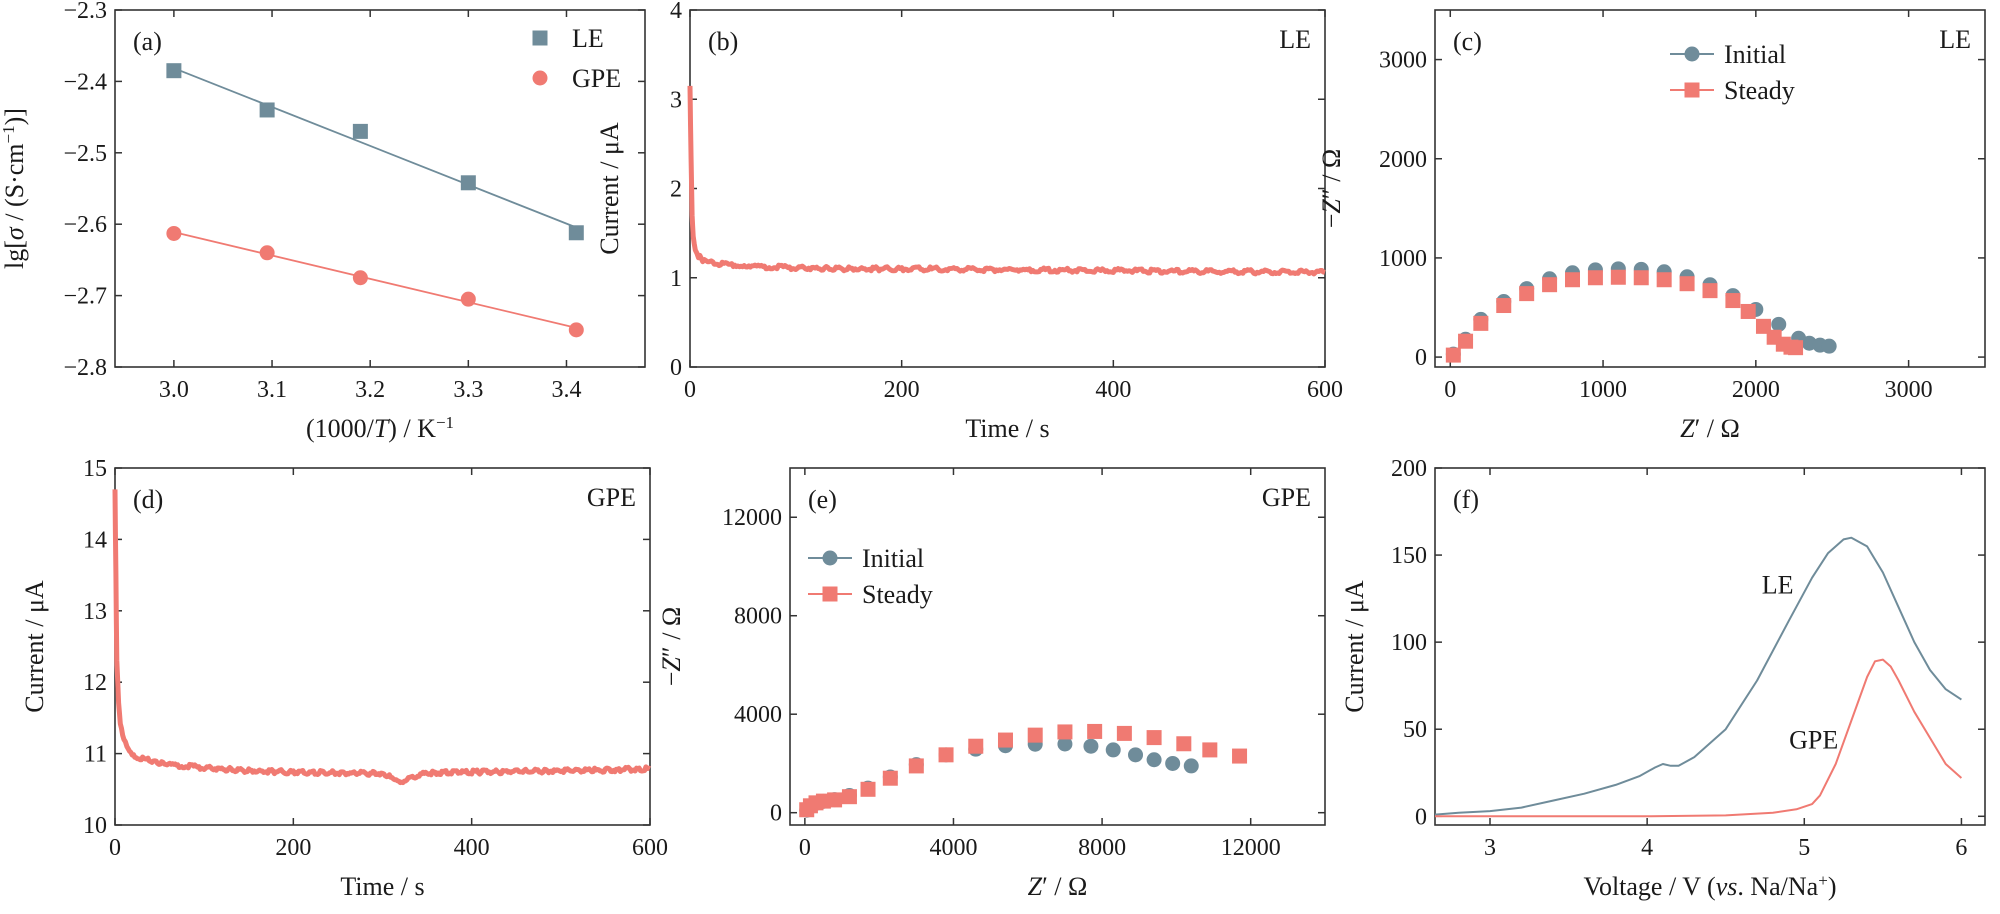 Image resolution: width=2000 pixels, height=914 pixels. Describe the element at coordinates (95, 469) in the screenshot. I see `y-tick-label: 15` at that location.